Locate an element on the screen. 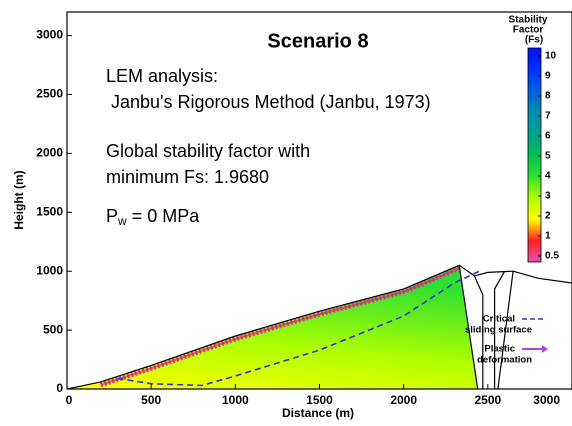 The image size is (572, 426). legend-label: sliding surface is located at coordinates (498, 330).